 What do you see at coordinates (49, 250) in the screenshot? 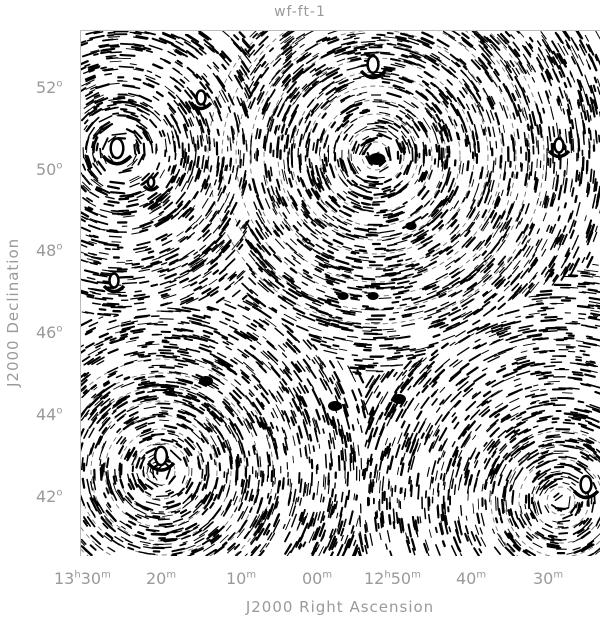
I see `y-tick-label: 48o` at bounding box center [49, 250].